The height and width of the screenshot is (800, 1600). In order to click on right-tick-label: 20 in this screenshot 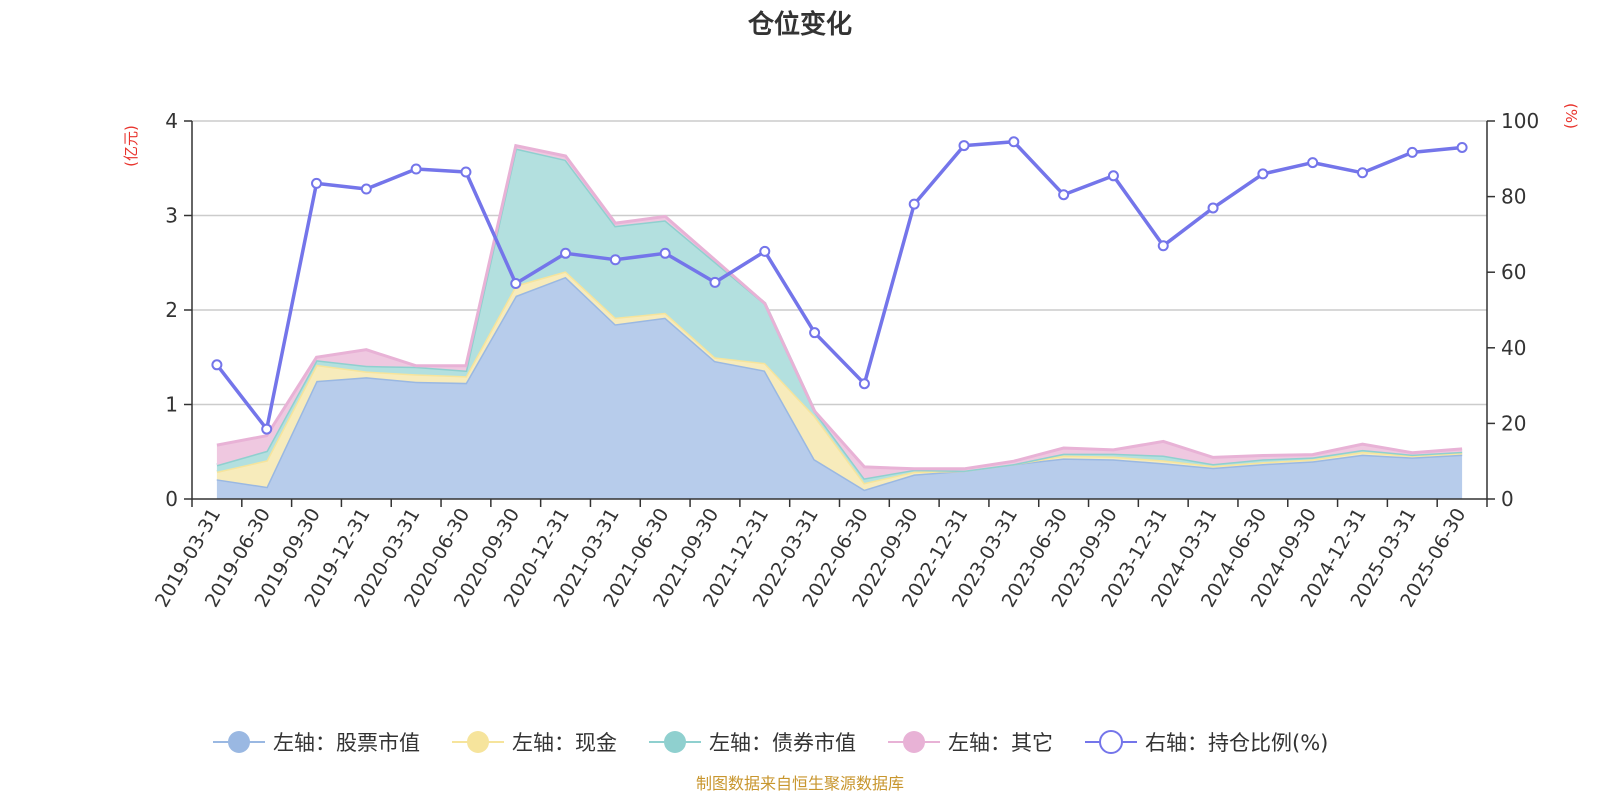, I will do `click(1513, 423)`.